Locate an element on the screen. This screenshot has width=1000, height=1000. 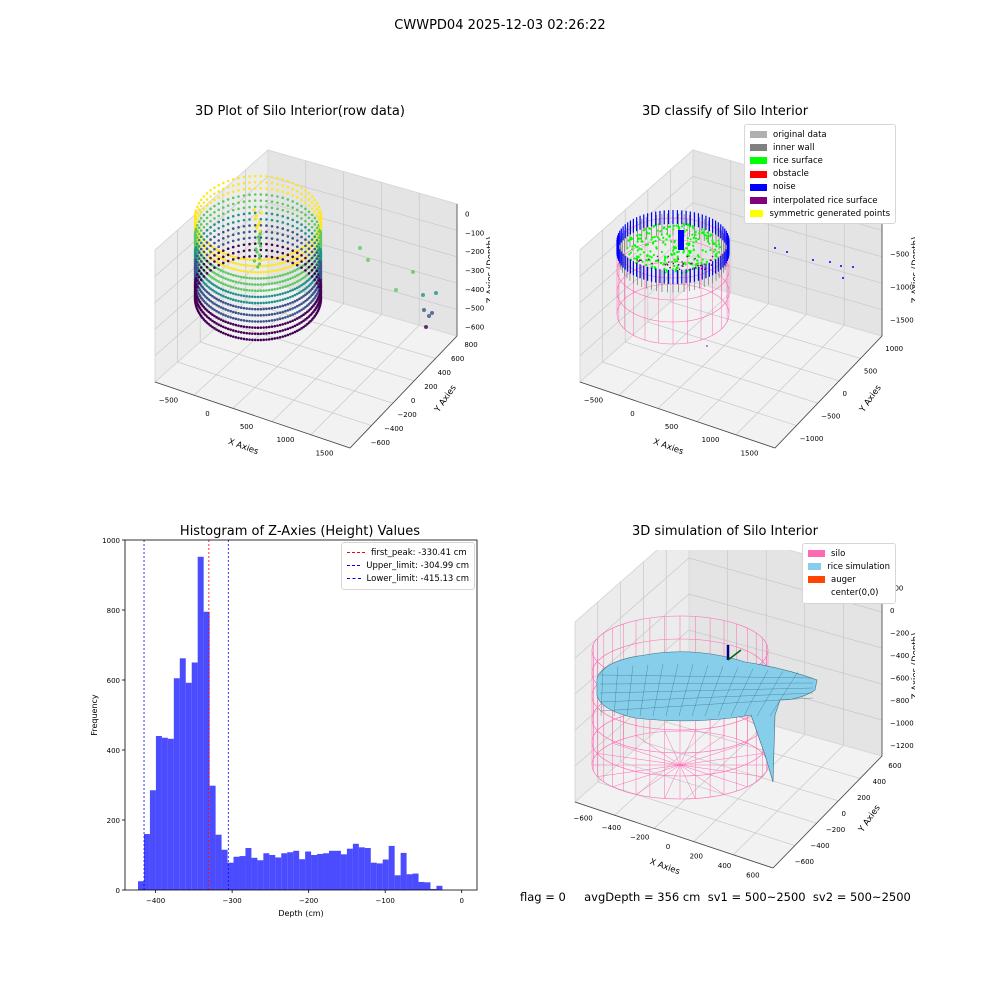
legend-swatch is located at coordinates (354, 566).